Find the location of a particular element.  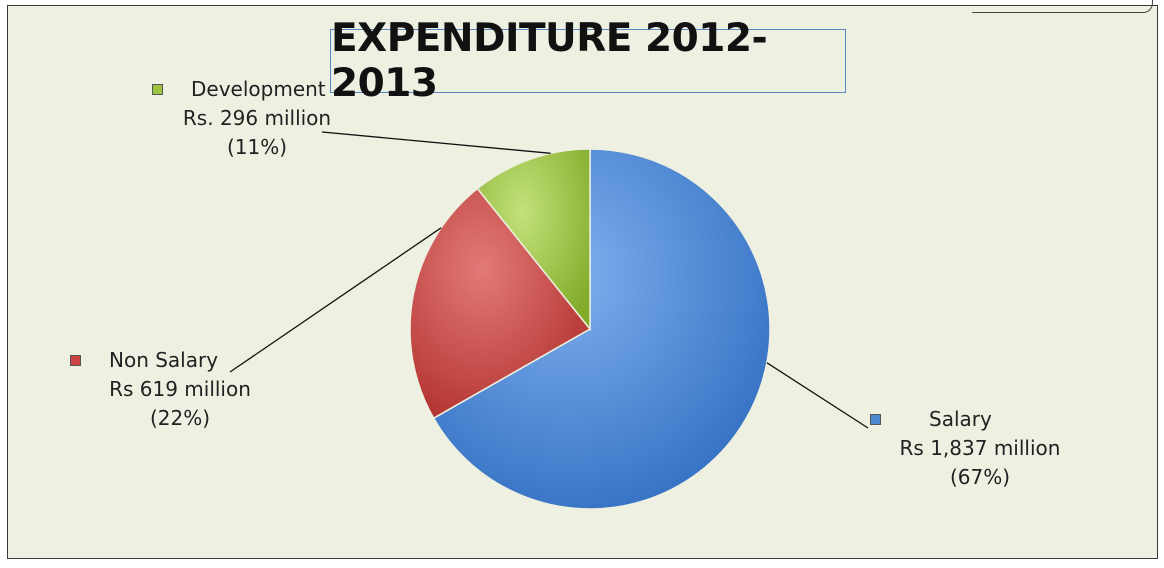

label-salary: Salary Rs 1,837 million (67%) is located at coordinates (980, 448).